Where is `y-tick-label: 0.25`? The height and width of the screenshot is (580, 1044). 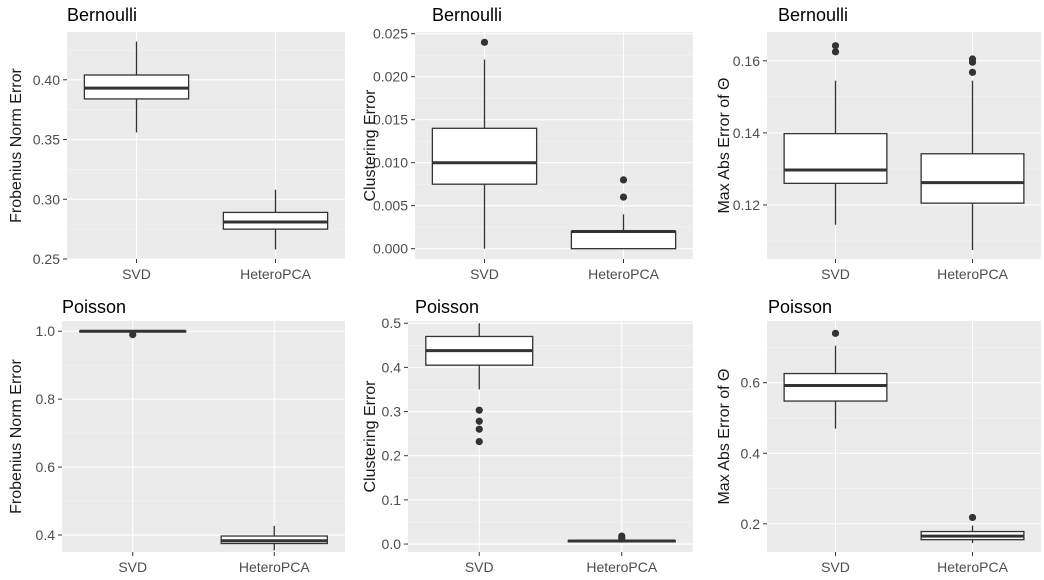 y-tick-label: 0.25 is located at coordinates (46, 259).